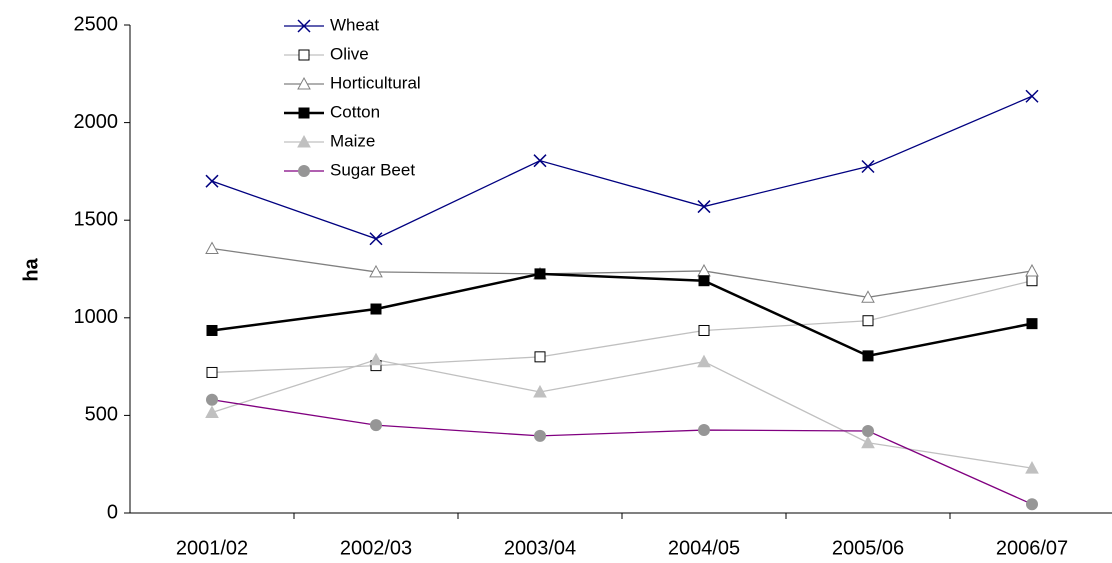 The width and height of the screenshot is (1112, 563). Describe the element at coordinates (101, 415) in the screenshot. I see `y-tick-label: 500` at that location.